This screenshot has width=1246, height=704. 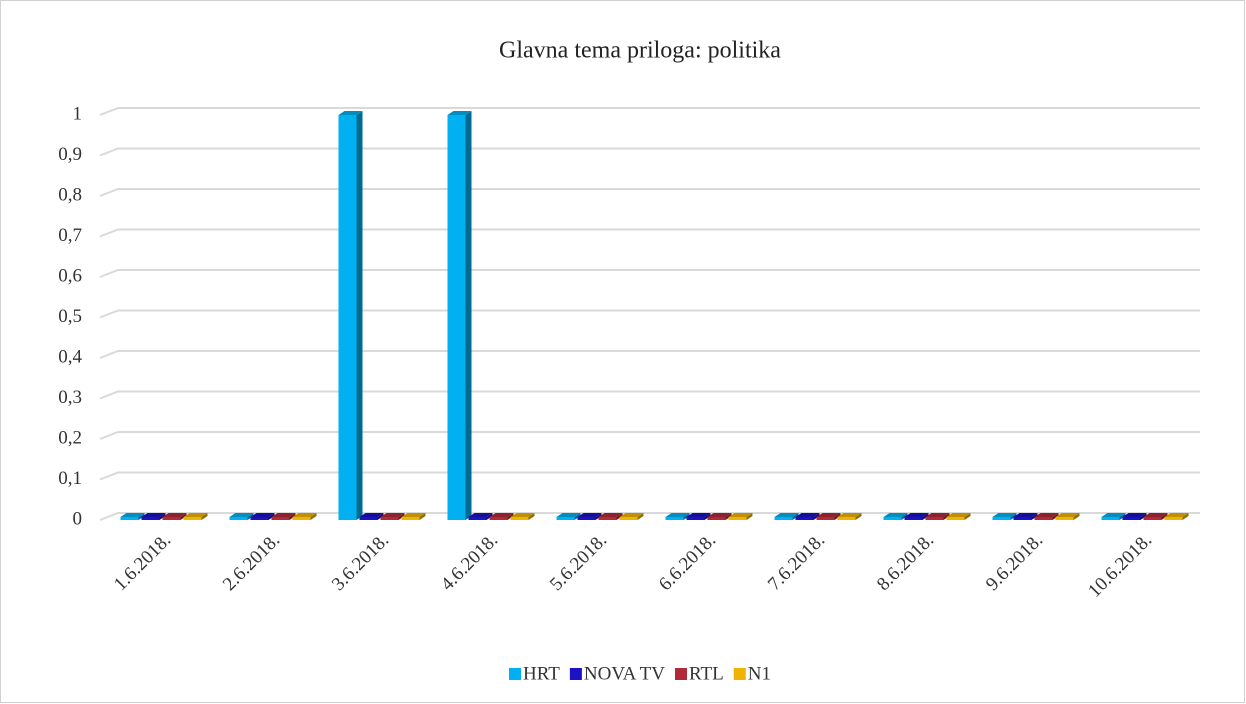 I want to click on y-tick-label: 0,8, so click(x=70, y=194).